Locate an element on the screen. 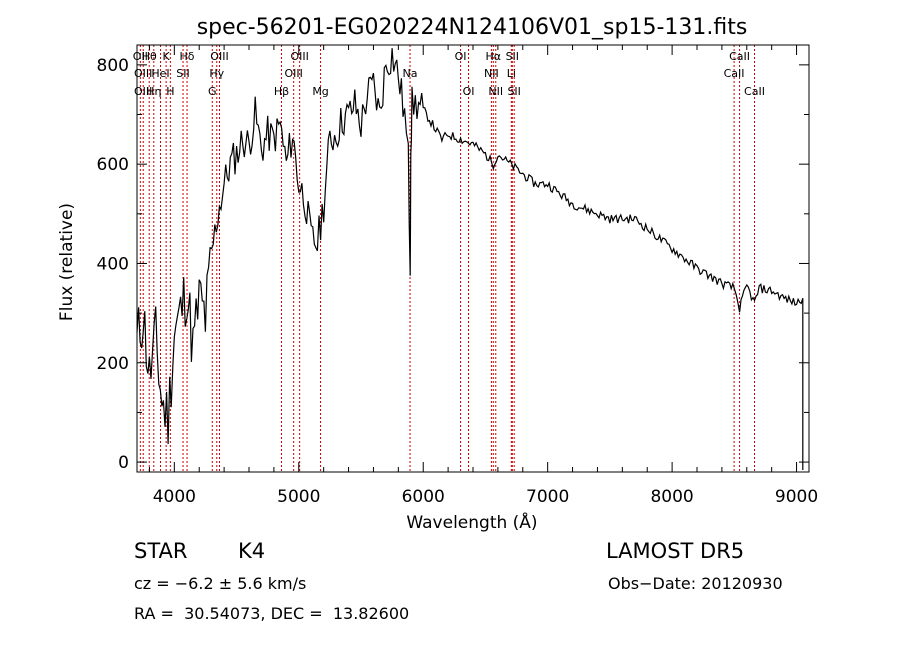 The image size is (900, 649). y-tick-label: 800 is located at coordinates (113, 66).